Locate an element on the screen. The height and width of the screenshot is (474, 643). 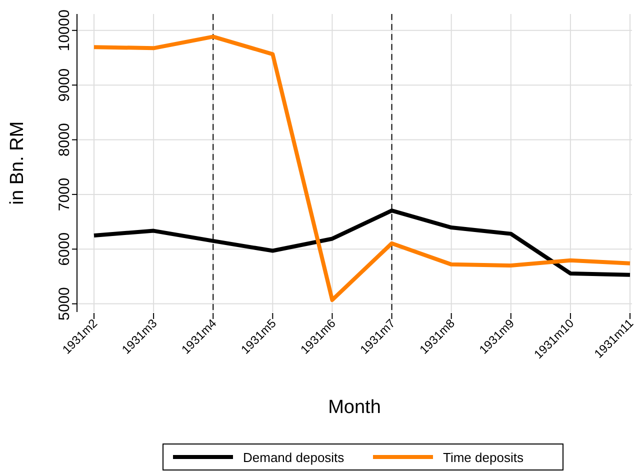
y-tick-label: 6000 is located at coordinates (64, 249).